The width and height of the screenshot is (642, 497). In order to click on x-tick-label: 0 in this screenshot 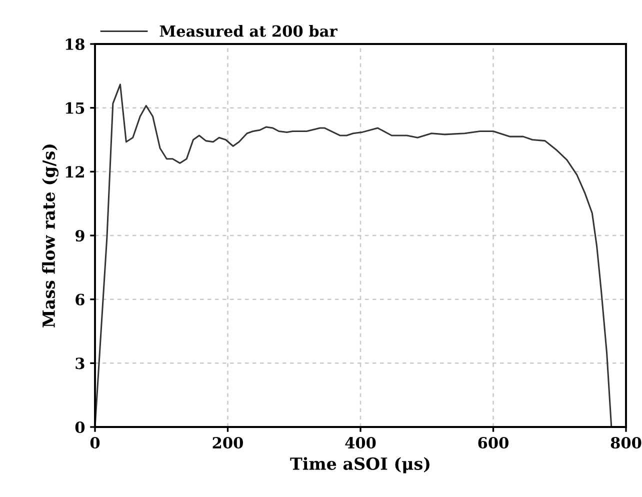, I will do `click(95, 442)`.